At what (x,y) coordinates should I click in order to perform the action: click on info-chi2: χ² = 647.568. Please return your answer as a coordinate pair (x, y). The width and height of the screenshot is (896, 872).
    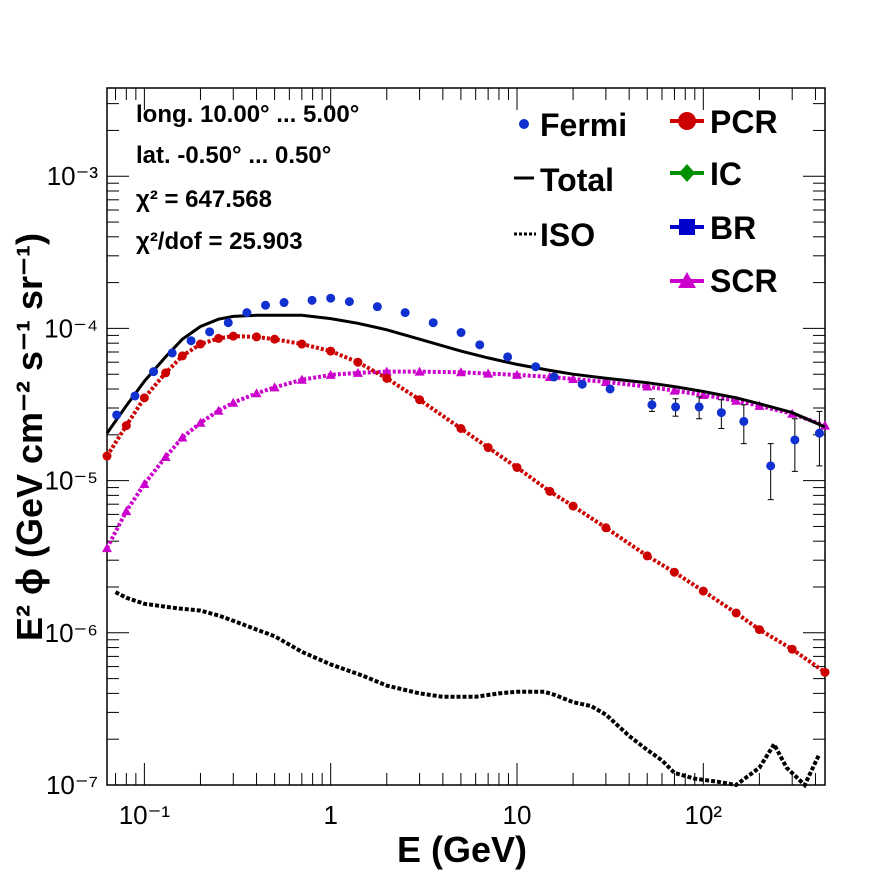
    Looking at the image, I should click on (204, 199).